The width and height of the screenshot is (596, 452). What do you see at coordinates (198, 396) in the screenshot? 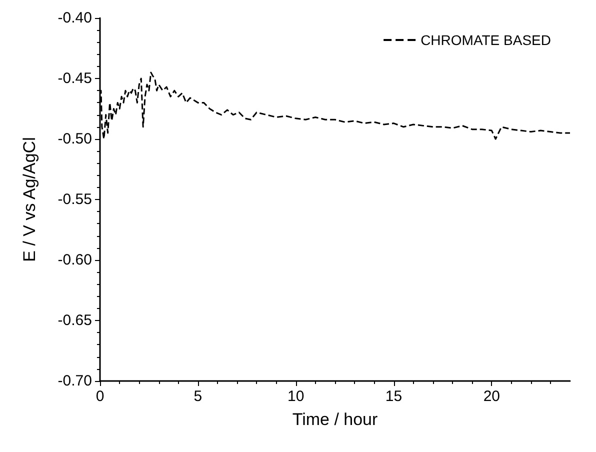
I see `x-tick-label: 5` at bounding box center [198, 396].